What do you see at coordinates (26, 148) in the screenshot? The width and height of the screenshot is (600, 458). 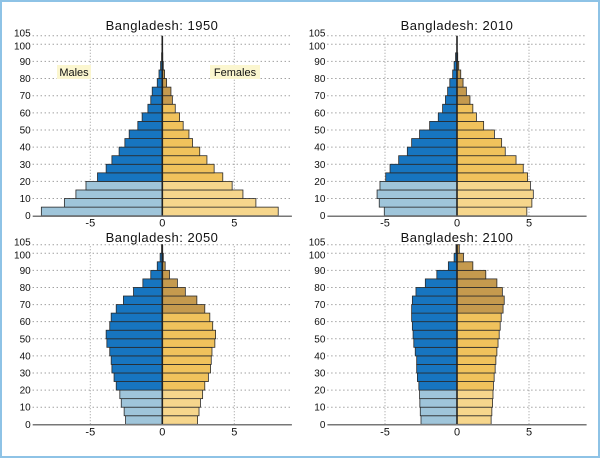 I see `y-tick-label: 40` at bounding box center [26, 148].